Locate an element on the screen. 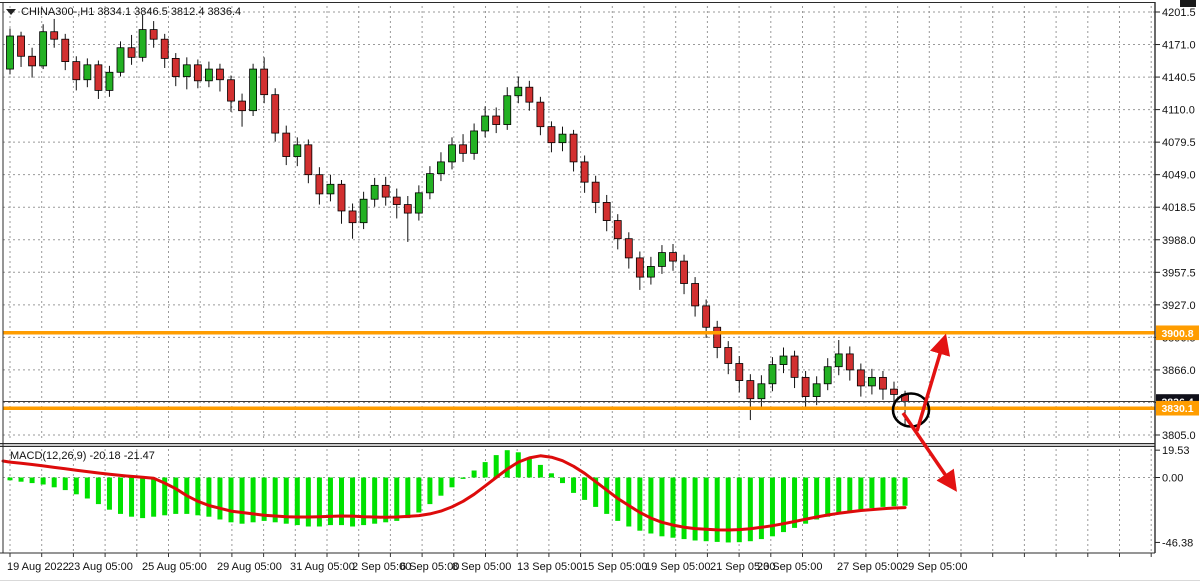 This screenshot has height=581, width=1200. price-tick-label: 3805.0 is located at coordinates (1179, 436).